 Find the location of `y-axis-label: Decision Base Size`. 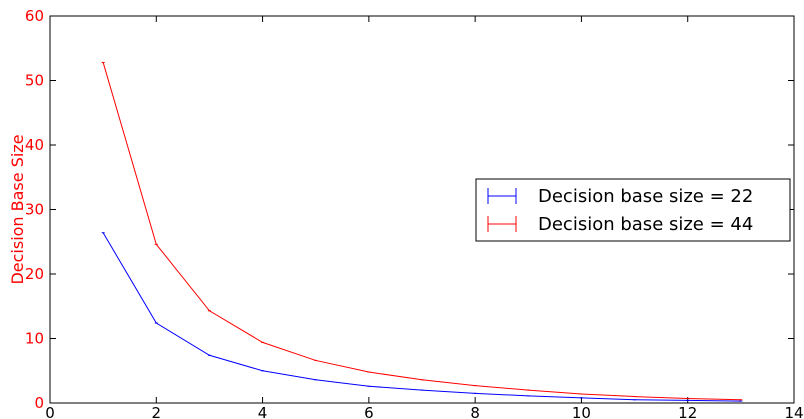

y-axis-label: Decision Base Size is located at coordinates (17, 209).